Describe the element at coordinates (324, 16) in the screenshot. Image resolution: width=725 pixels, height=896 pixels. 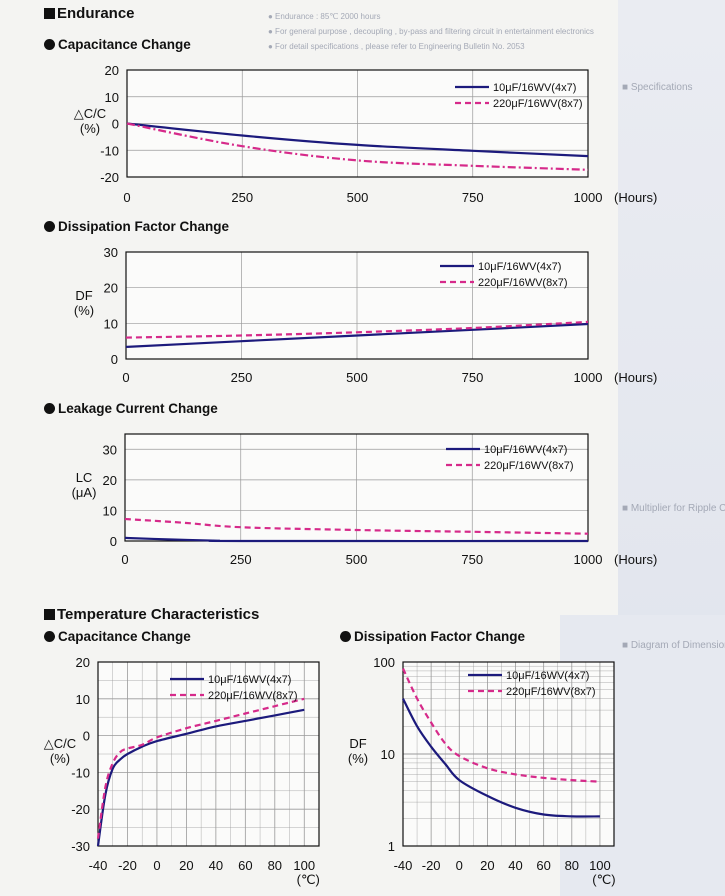
I see `background-text-line1: ● Endurance : 85℃ 2000 hours` at that location.